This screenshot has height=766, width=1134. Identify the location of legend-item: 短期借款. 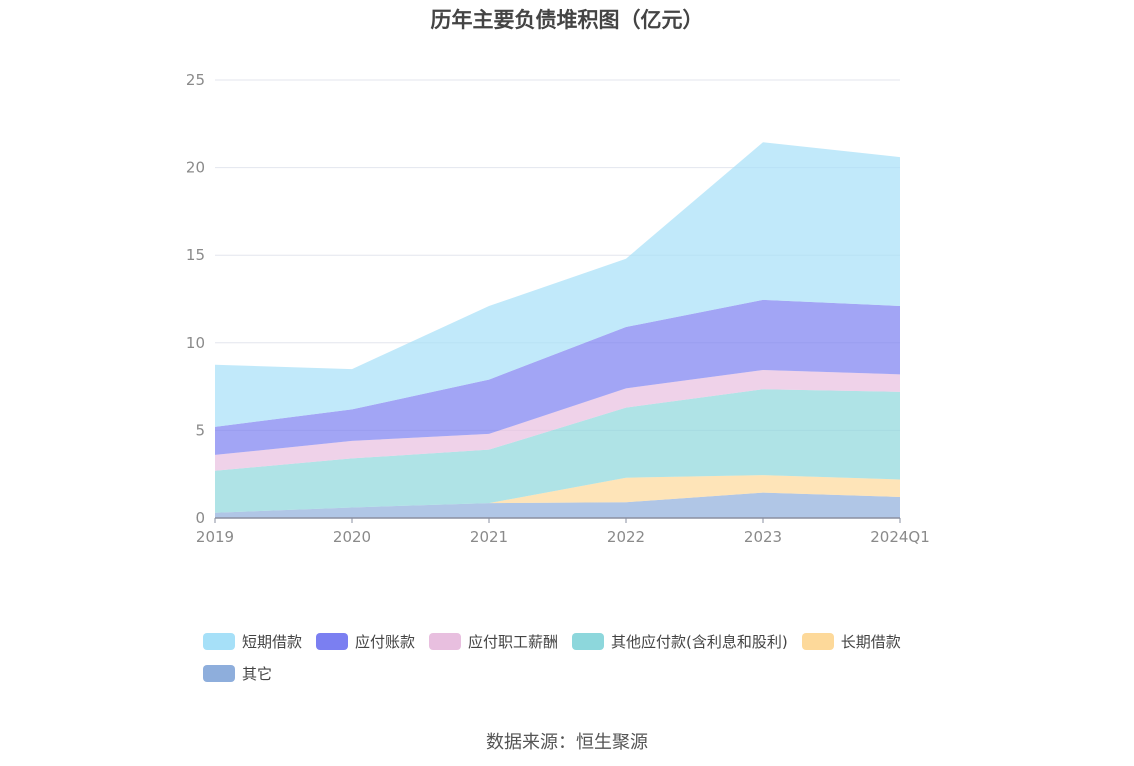
(252, 641).